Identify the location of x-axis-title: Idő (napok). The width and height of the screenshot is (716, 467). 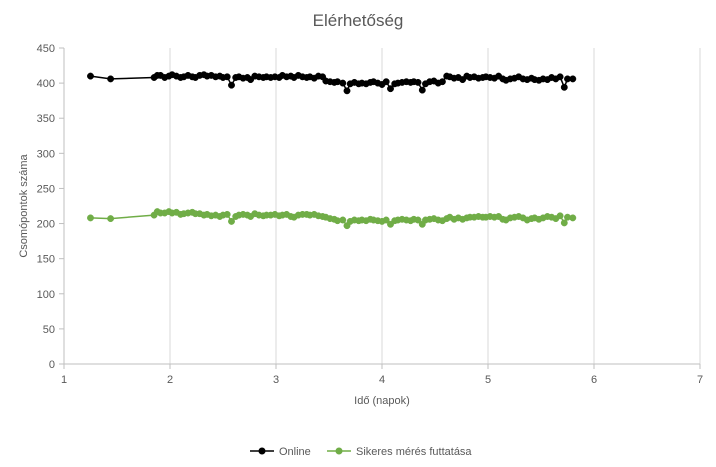
(382, 401).